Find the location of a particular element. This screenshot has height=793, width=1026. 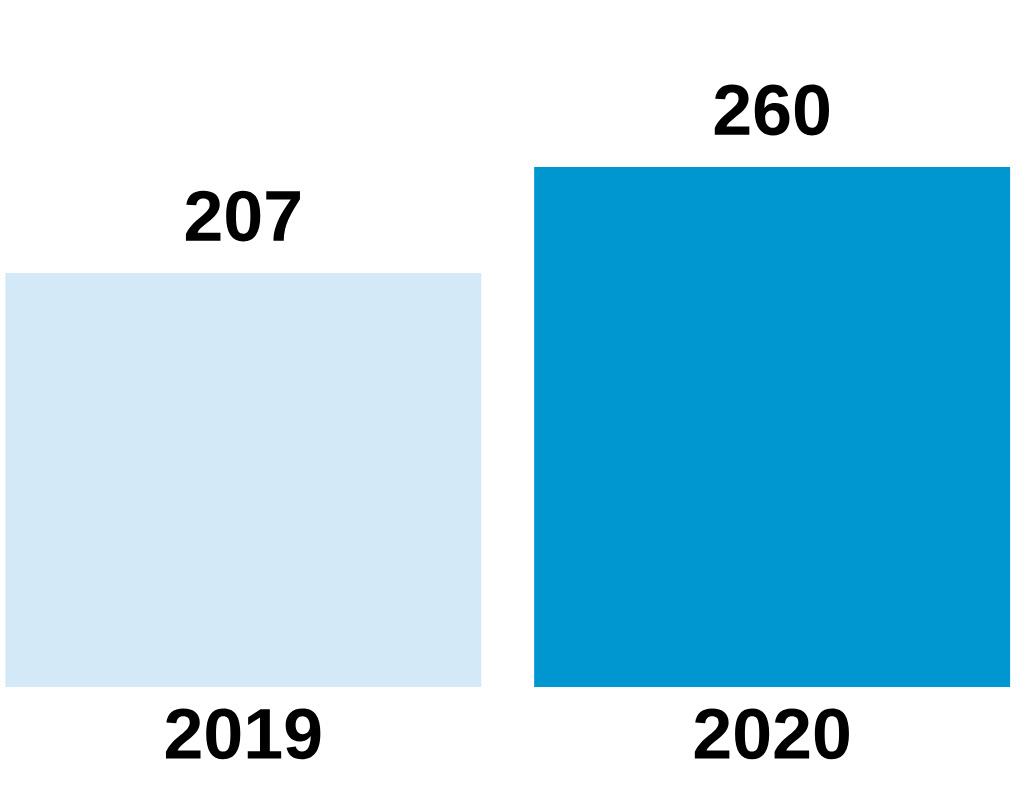

data-label: 207 is located at coordinates (242, 216).